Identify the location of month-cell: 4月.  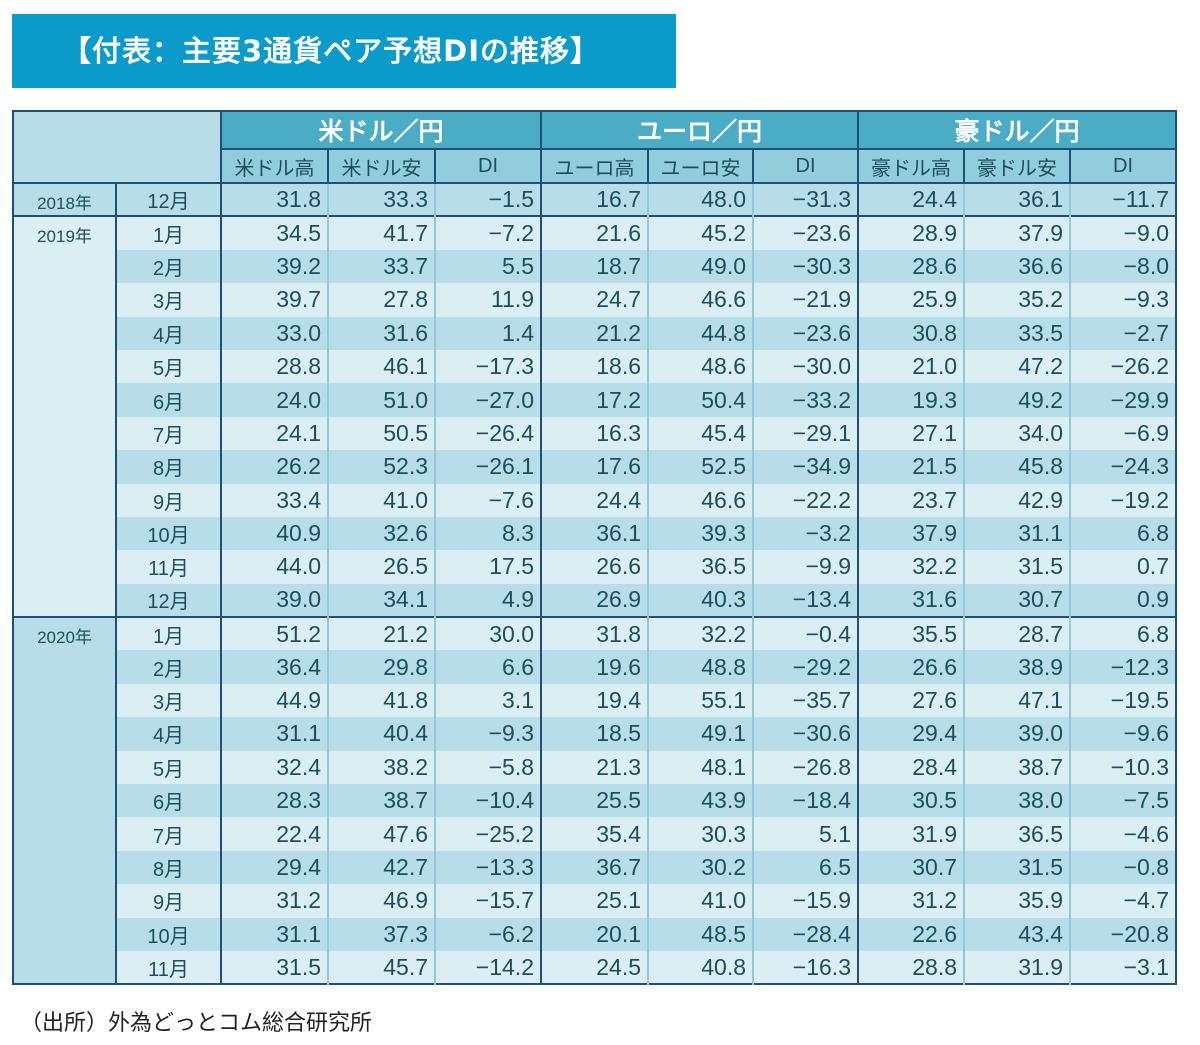
(168, 333).